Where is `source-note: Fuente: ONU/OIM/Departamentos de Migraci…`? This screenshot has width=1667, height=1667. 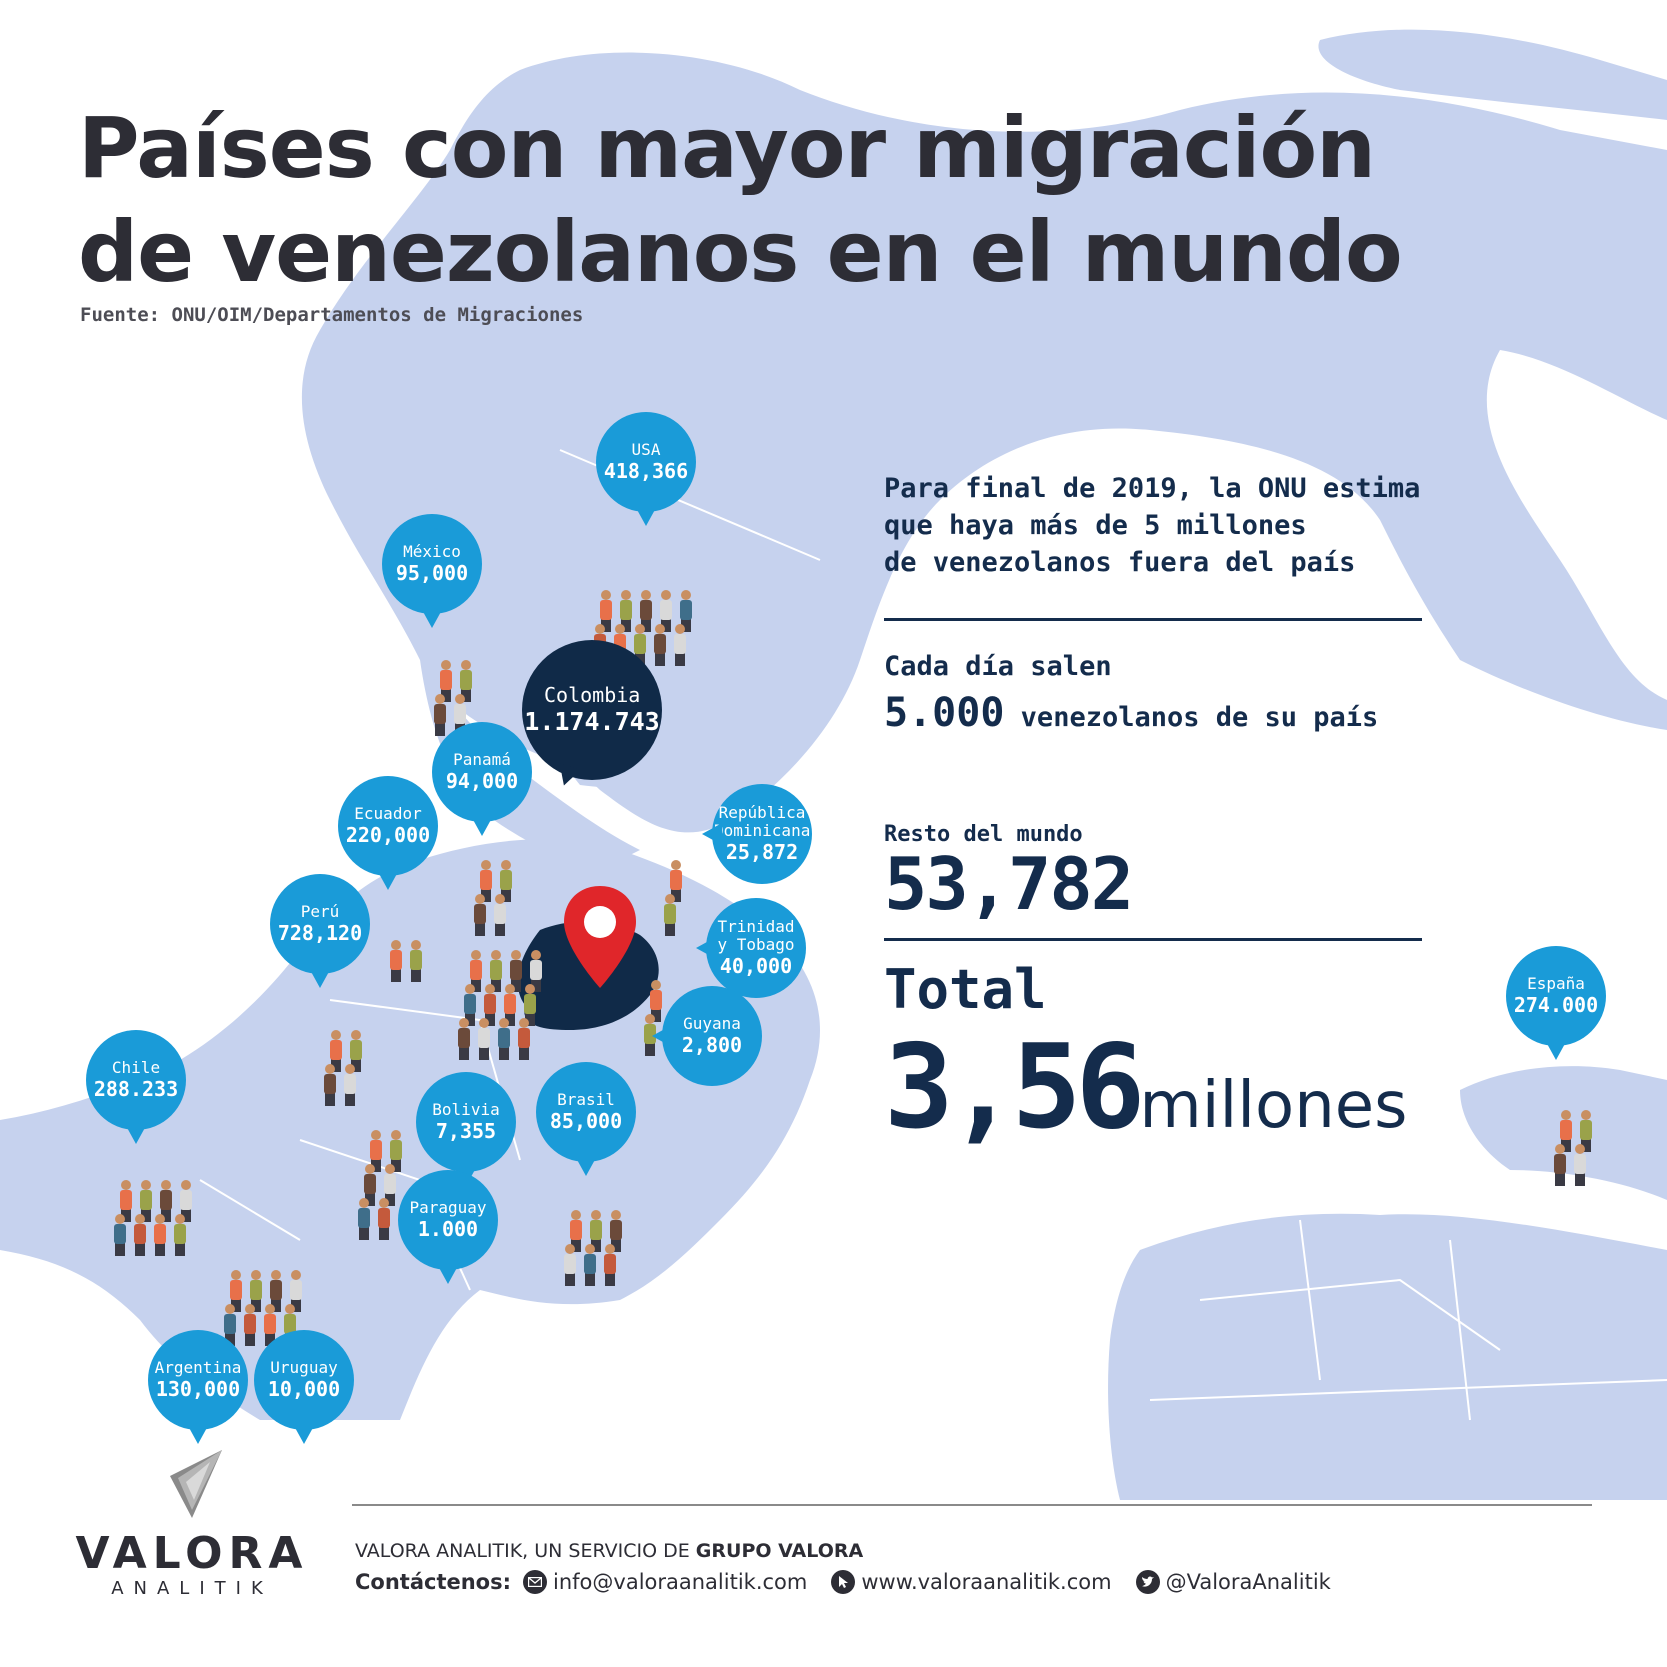
source-note: Fuente: ONU/OIM/Departamentos de Migraci… is located at coordinates (332, 315).